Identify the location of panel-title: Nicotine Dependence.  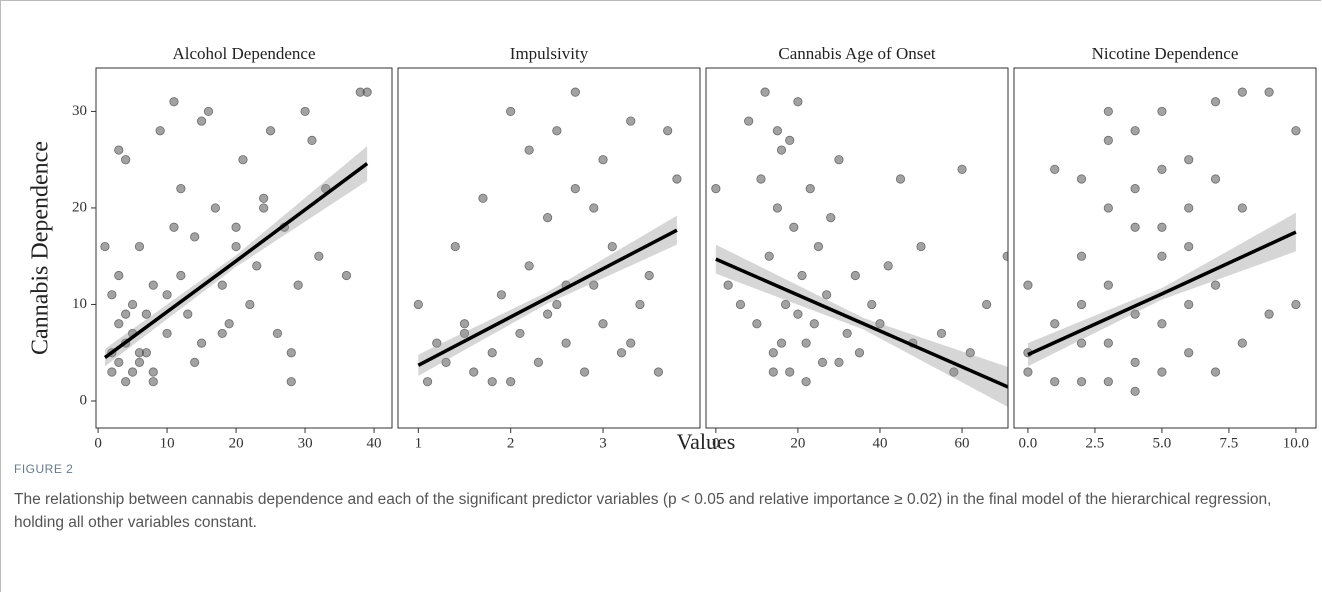
(1165, 53).